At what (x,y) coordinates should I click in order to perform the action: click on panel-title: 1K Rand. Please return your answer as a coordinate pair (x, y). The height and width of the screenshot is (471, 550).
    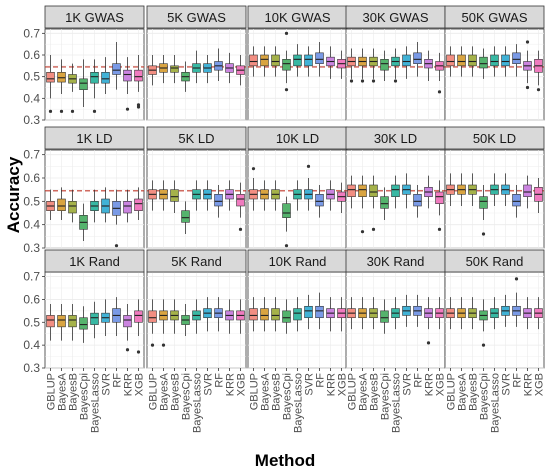
    Looking at the image, I should click on (94, 261).